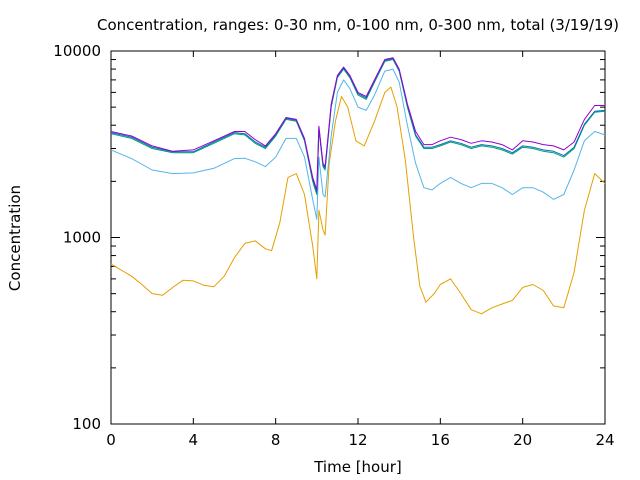 The image size is (640, 480). What do you see at coordinates (604, 440) in the screenshot?
I see `x-tick-label: 24` at bounding box center [604, 440].